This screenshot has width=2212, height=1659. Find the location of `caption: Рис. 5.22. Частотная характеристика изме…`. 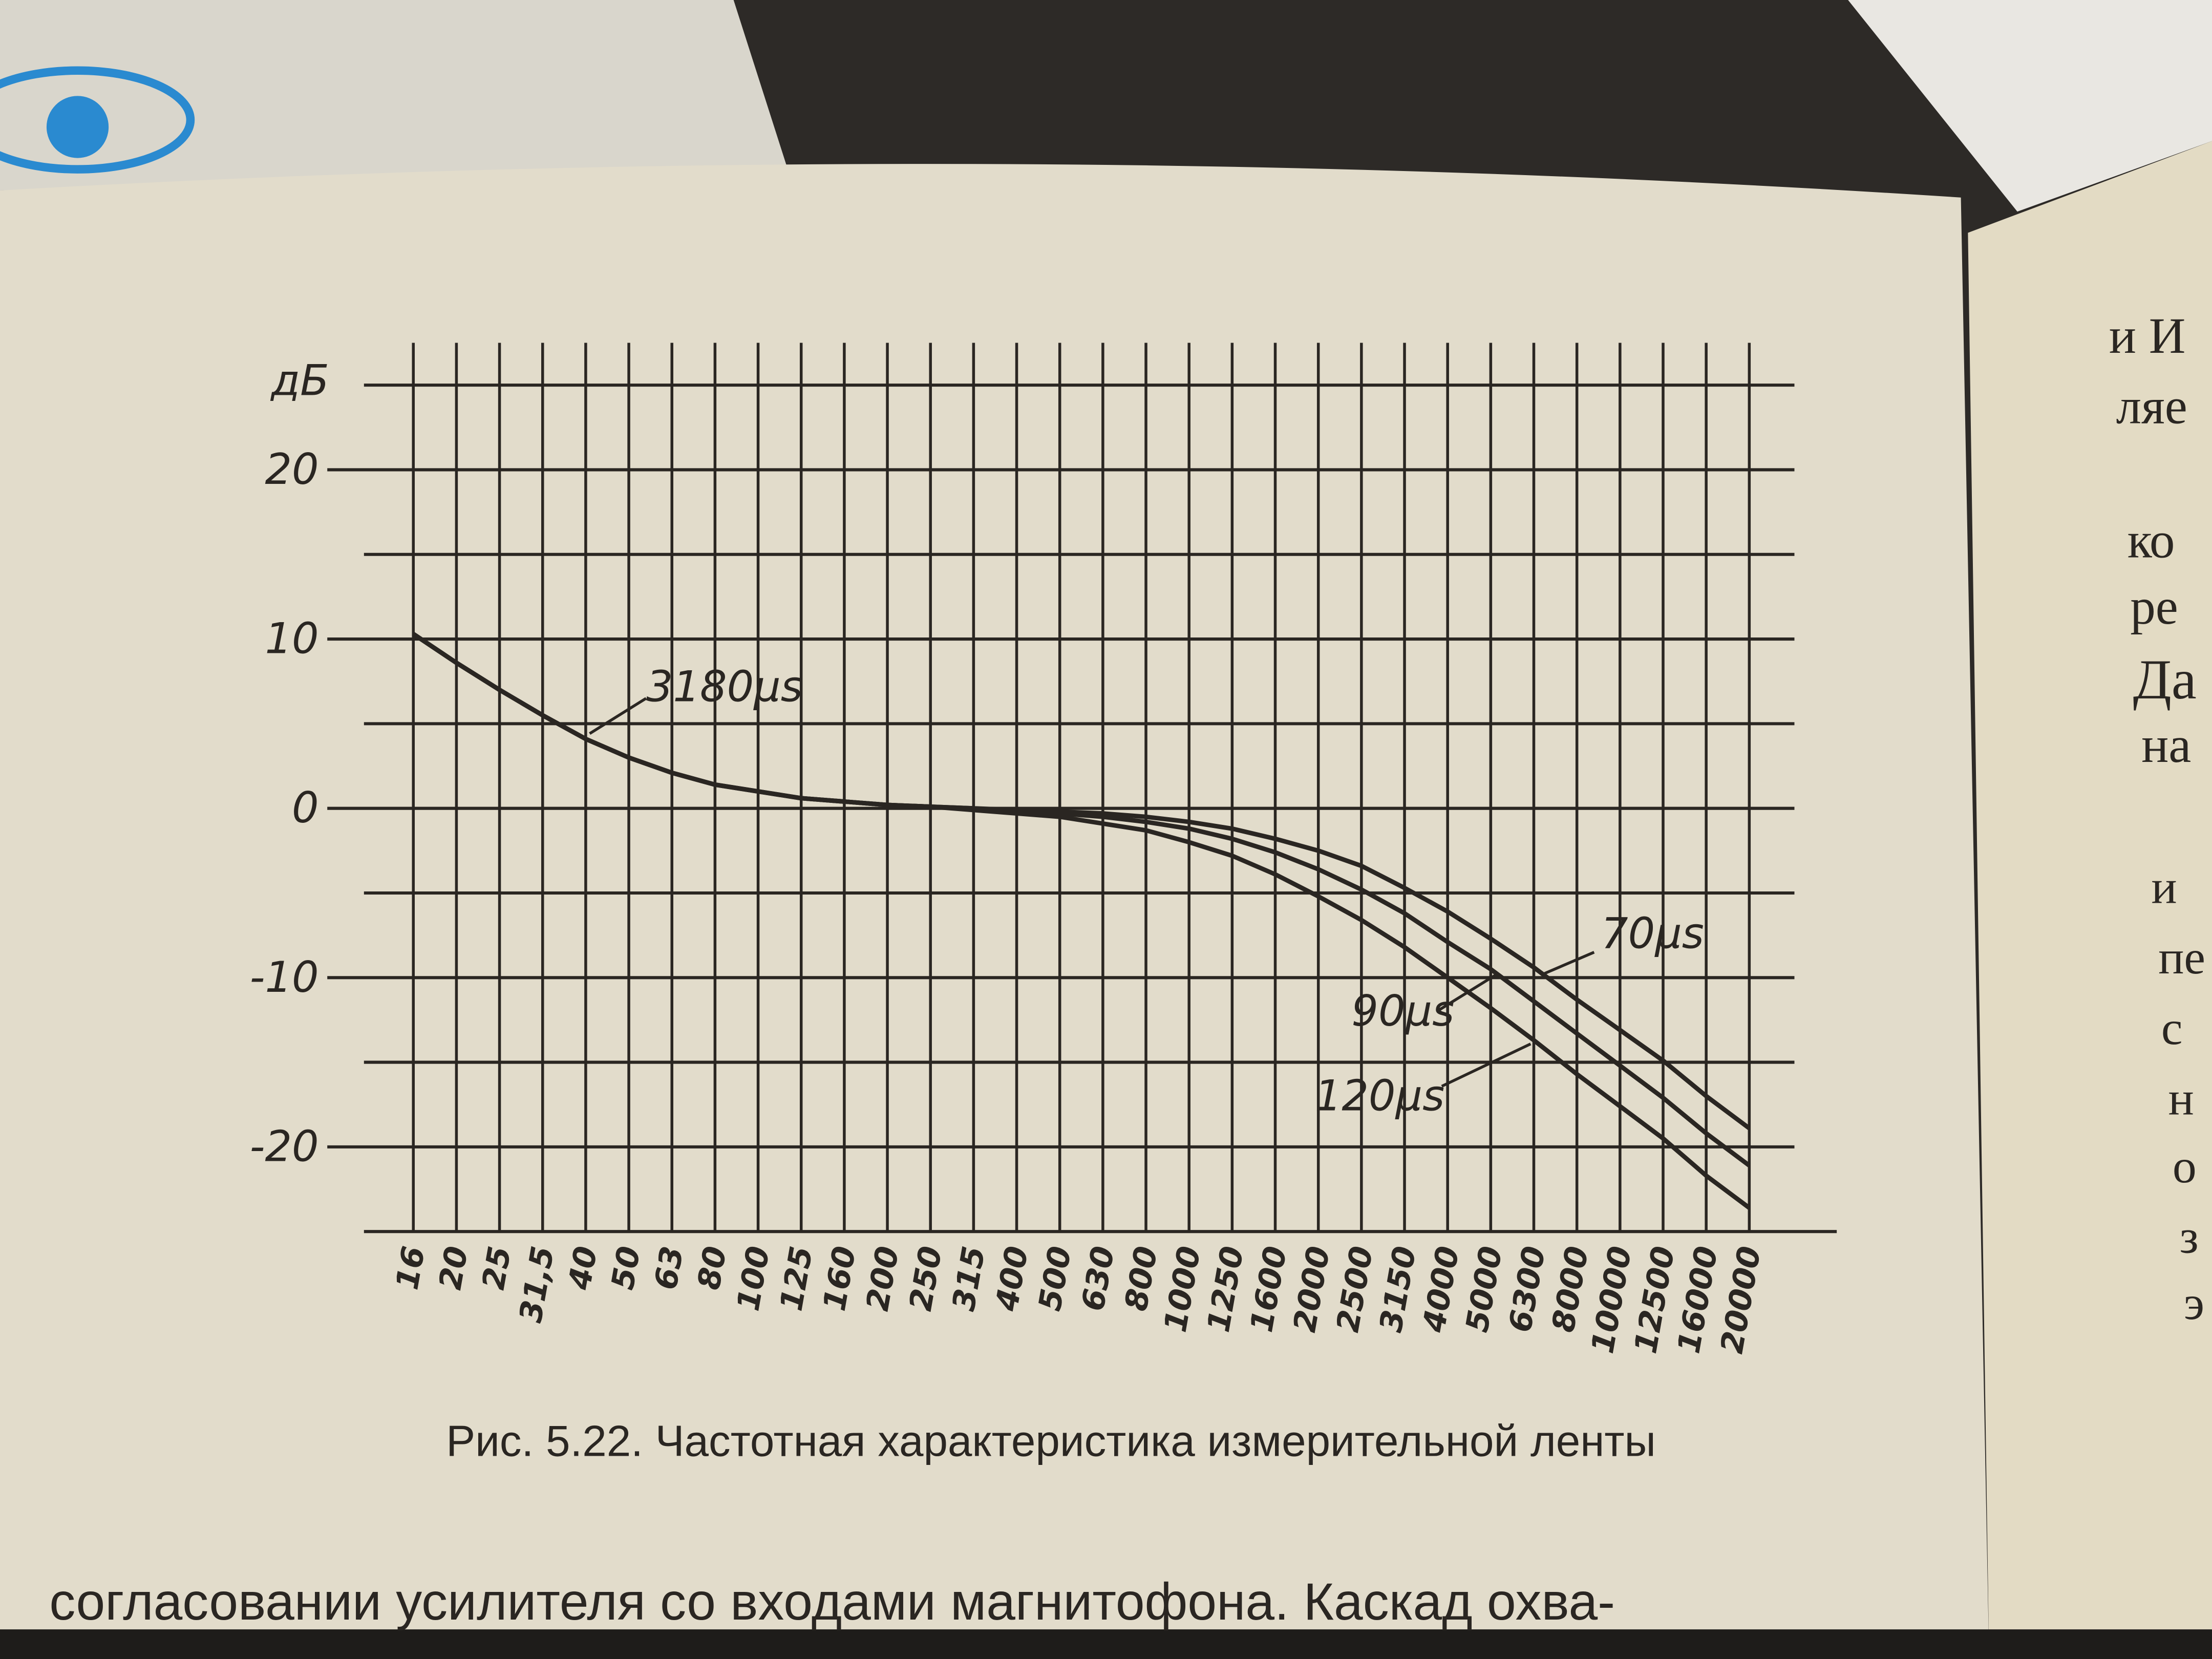

caption: Рис. 5.22. Частотная характеристика изме… is located at coordinates (1051, 1441).